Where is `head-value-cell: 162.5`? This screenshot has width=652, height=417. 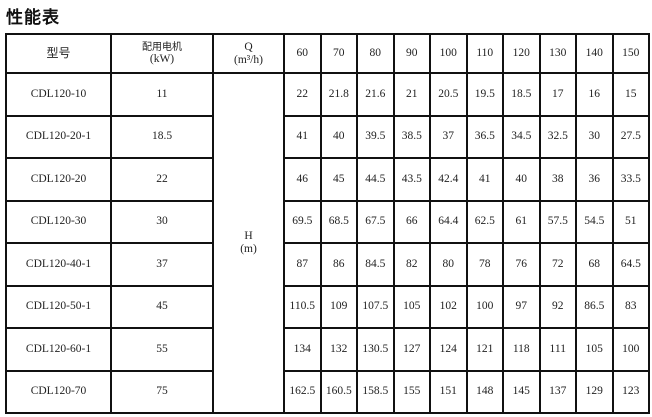
head-value-cell: 162.5 is located at coordinates (302, 391).